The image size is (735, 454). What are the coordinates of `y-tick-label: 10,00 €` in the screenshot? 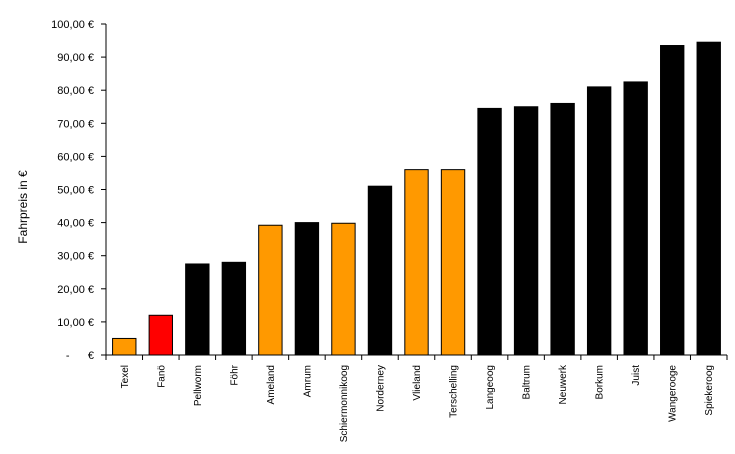 It's located at (75, 323).